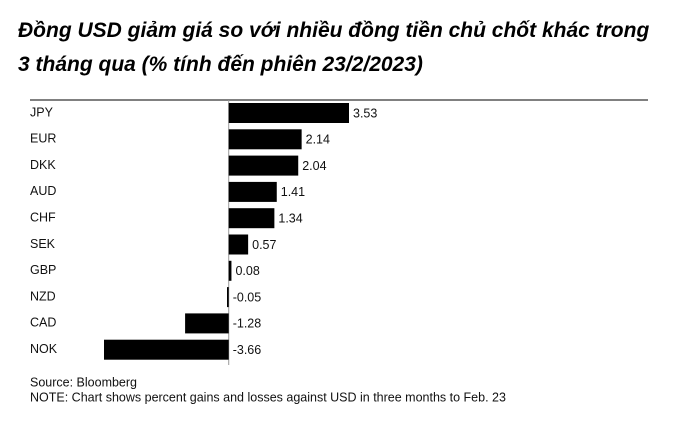  I want to click on value-label: 2.14, so click(318, 140).